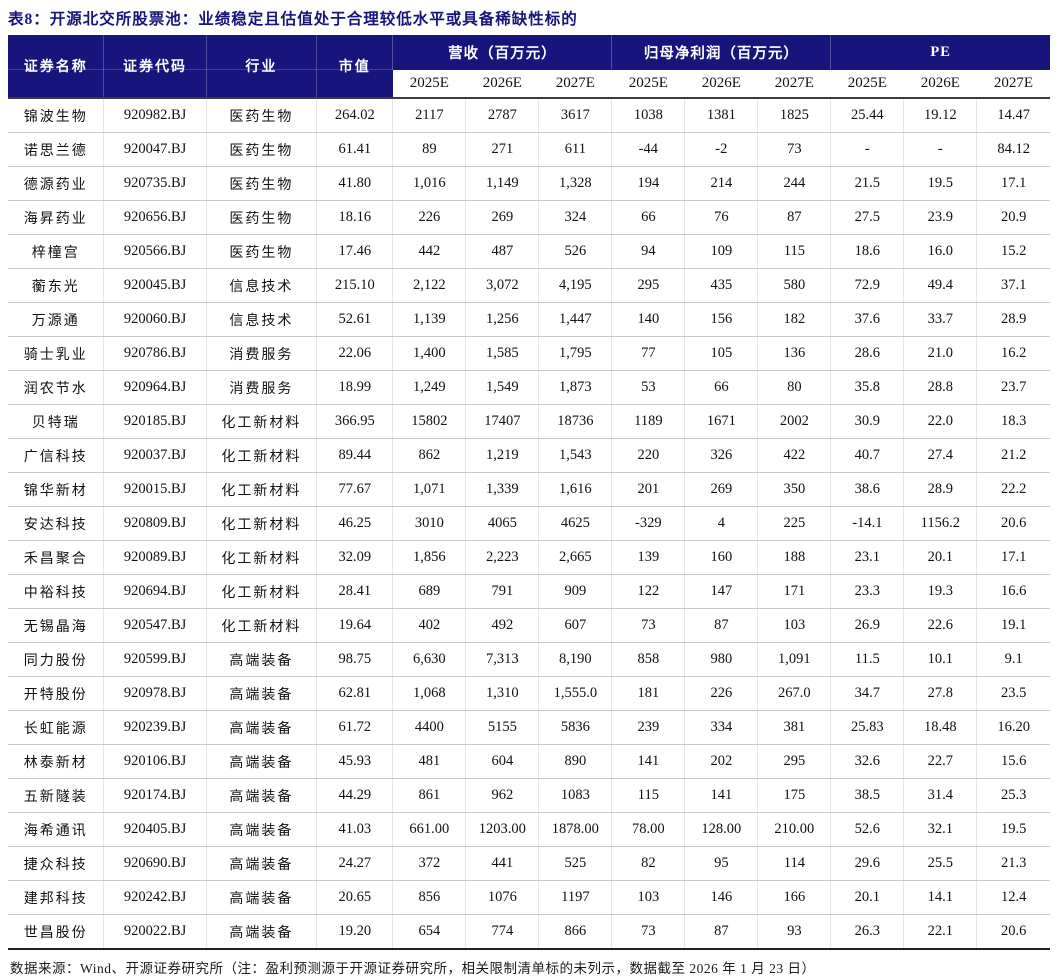  What do you see at coordinates (867, 489) in the screenshot?
I see `cell-pe-2025e: 38.6` at bounding box center [867, 489].